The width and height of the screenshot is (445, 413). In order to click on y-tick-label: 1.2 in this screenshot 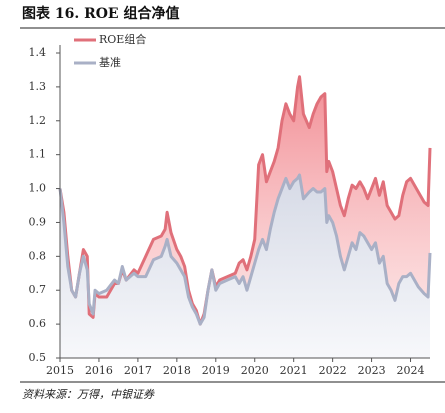, I will do `click(38, 120)`.